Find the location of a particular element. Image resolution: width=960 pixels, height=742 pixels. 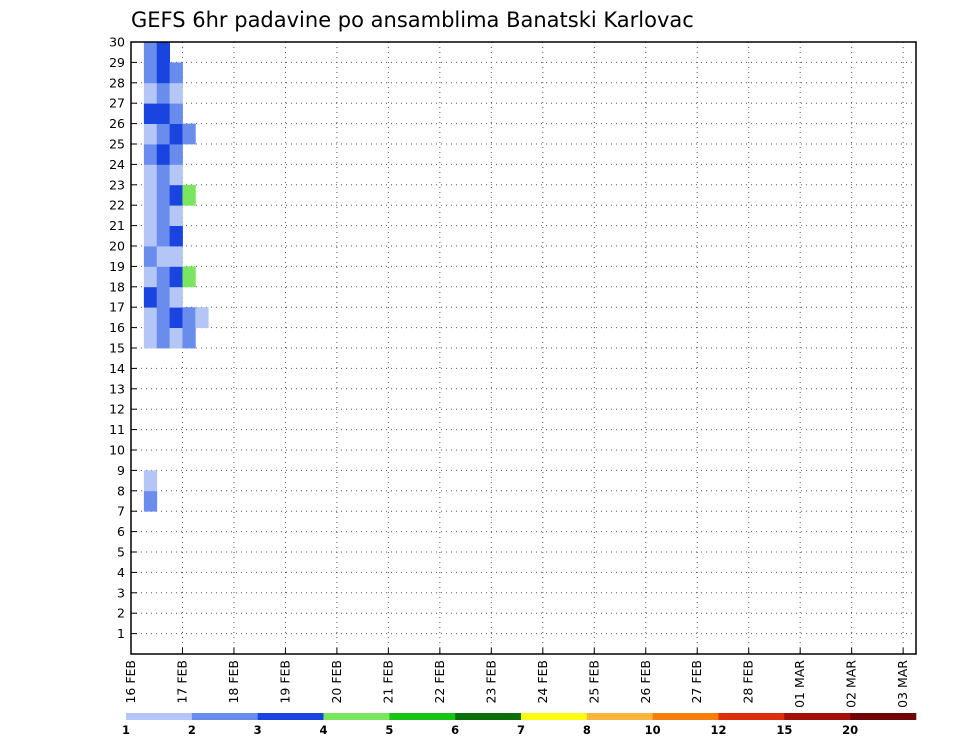

y-tick-label: 24 is located at coordinates (117, 164).